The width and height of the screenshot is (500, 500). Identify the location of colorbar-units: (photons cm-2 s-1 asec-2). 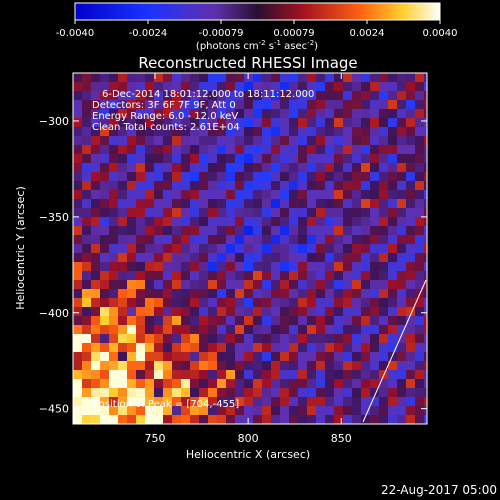
(257, 45).